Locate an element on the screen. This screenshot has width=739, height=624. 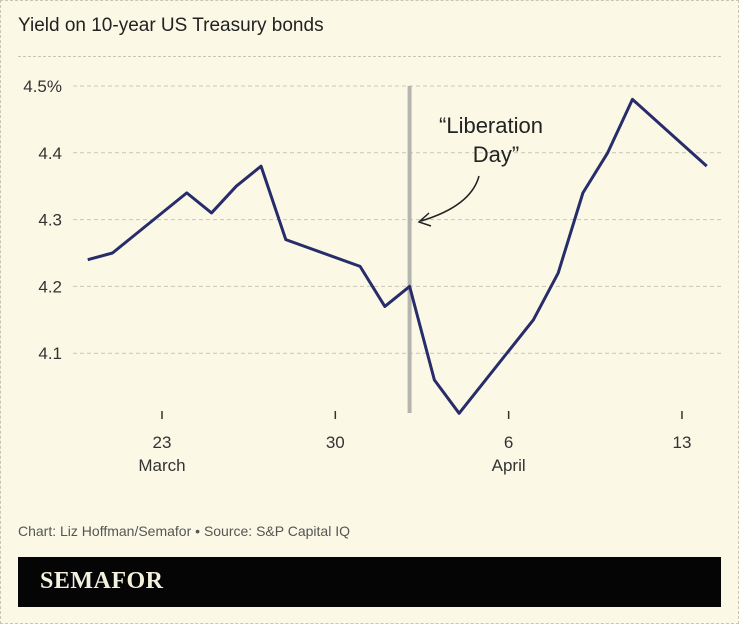
chart-title: Yield on 10-year US Treasury bonds is located at coordinates (171, 25).